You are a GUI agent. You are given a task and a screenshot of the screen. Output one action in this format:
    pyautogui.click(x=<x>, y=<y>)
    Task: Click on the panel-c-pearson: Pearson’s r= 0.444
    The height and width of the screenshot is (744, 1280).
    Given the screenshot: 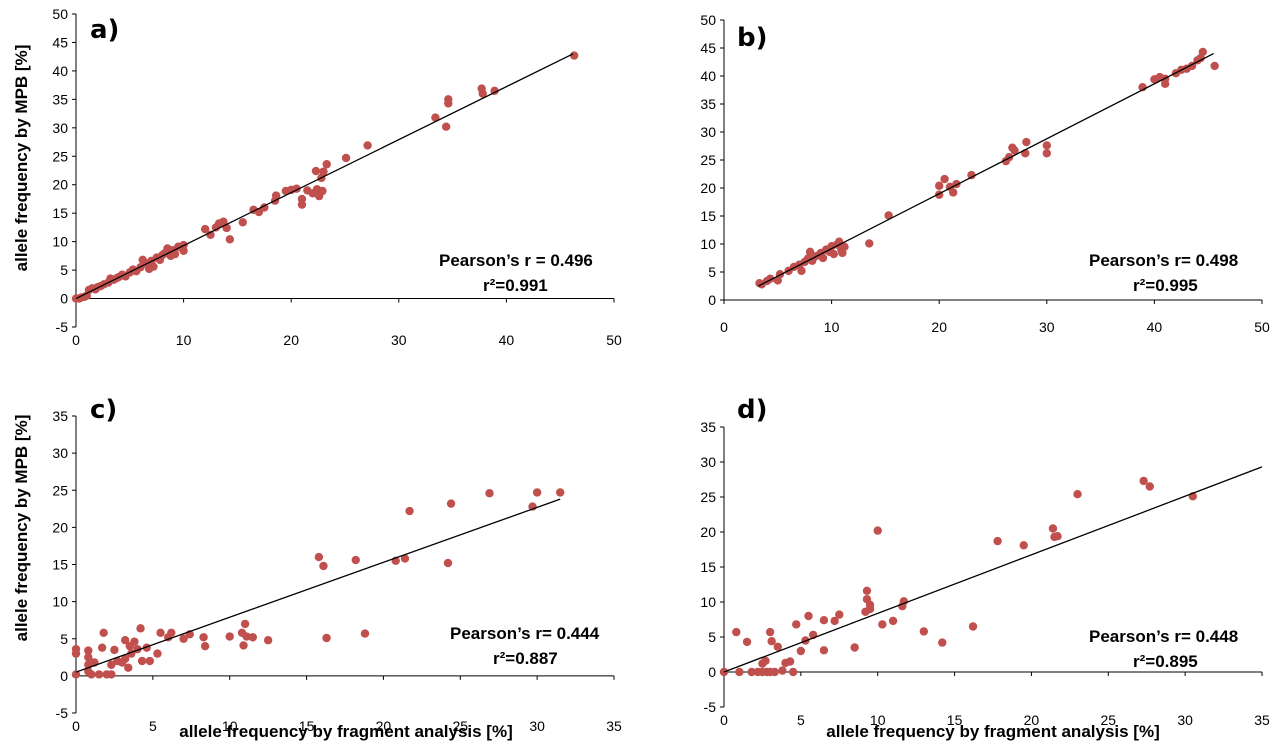 What is the action you would take?
    pyautogui.click(x=525, y=633)
    